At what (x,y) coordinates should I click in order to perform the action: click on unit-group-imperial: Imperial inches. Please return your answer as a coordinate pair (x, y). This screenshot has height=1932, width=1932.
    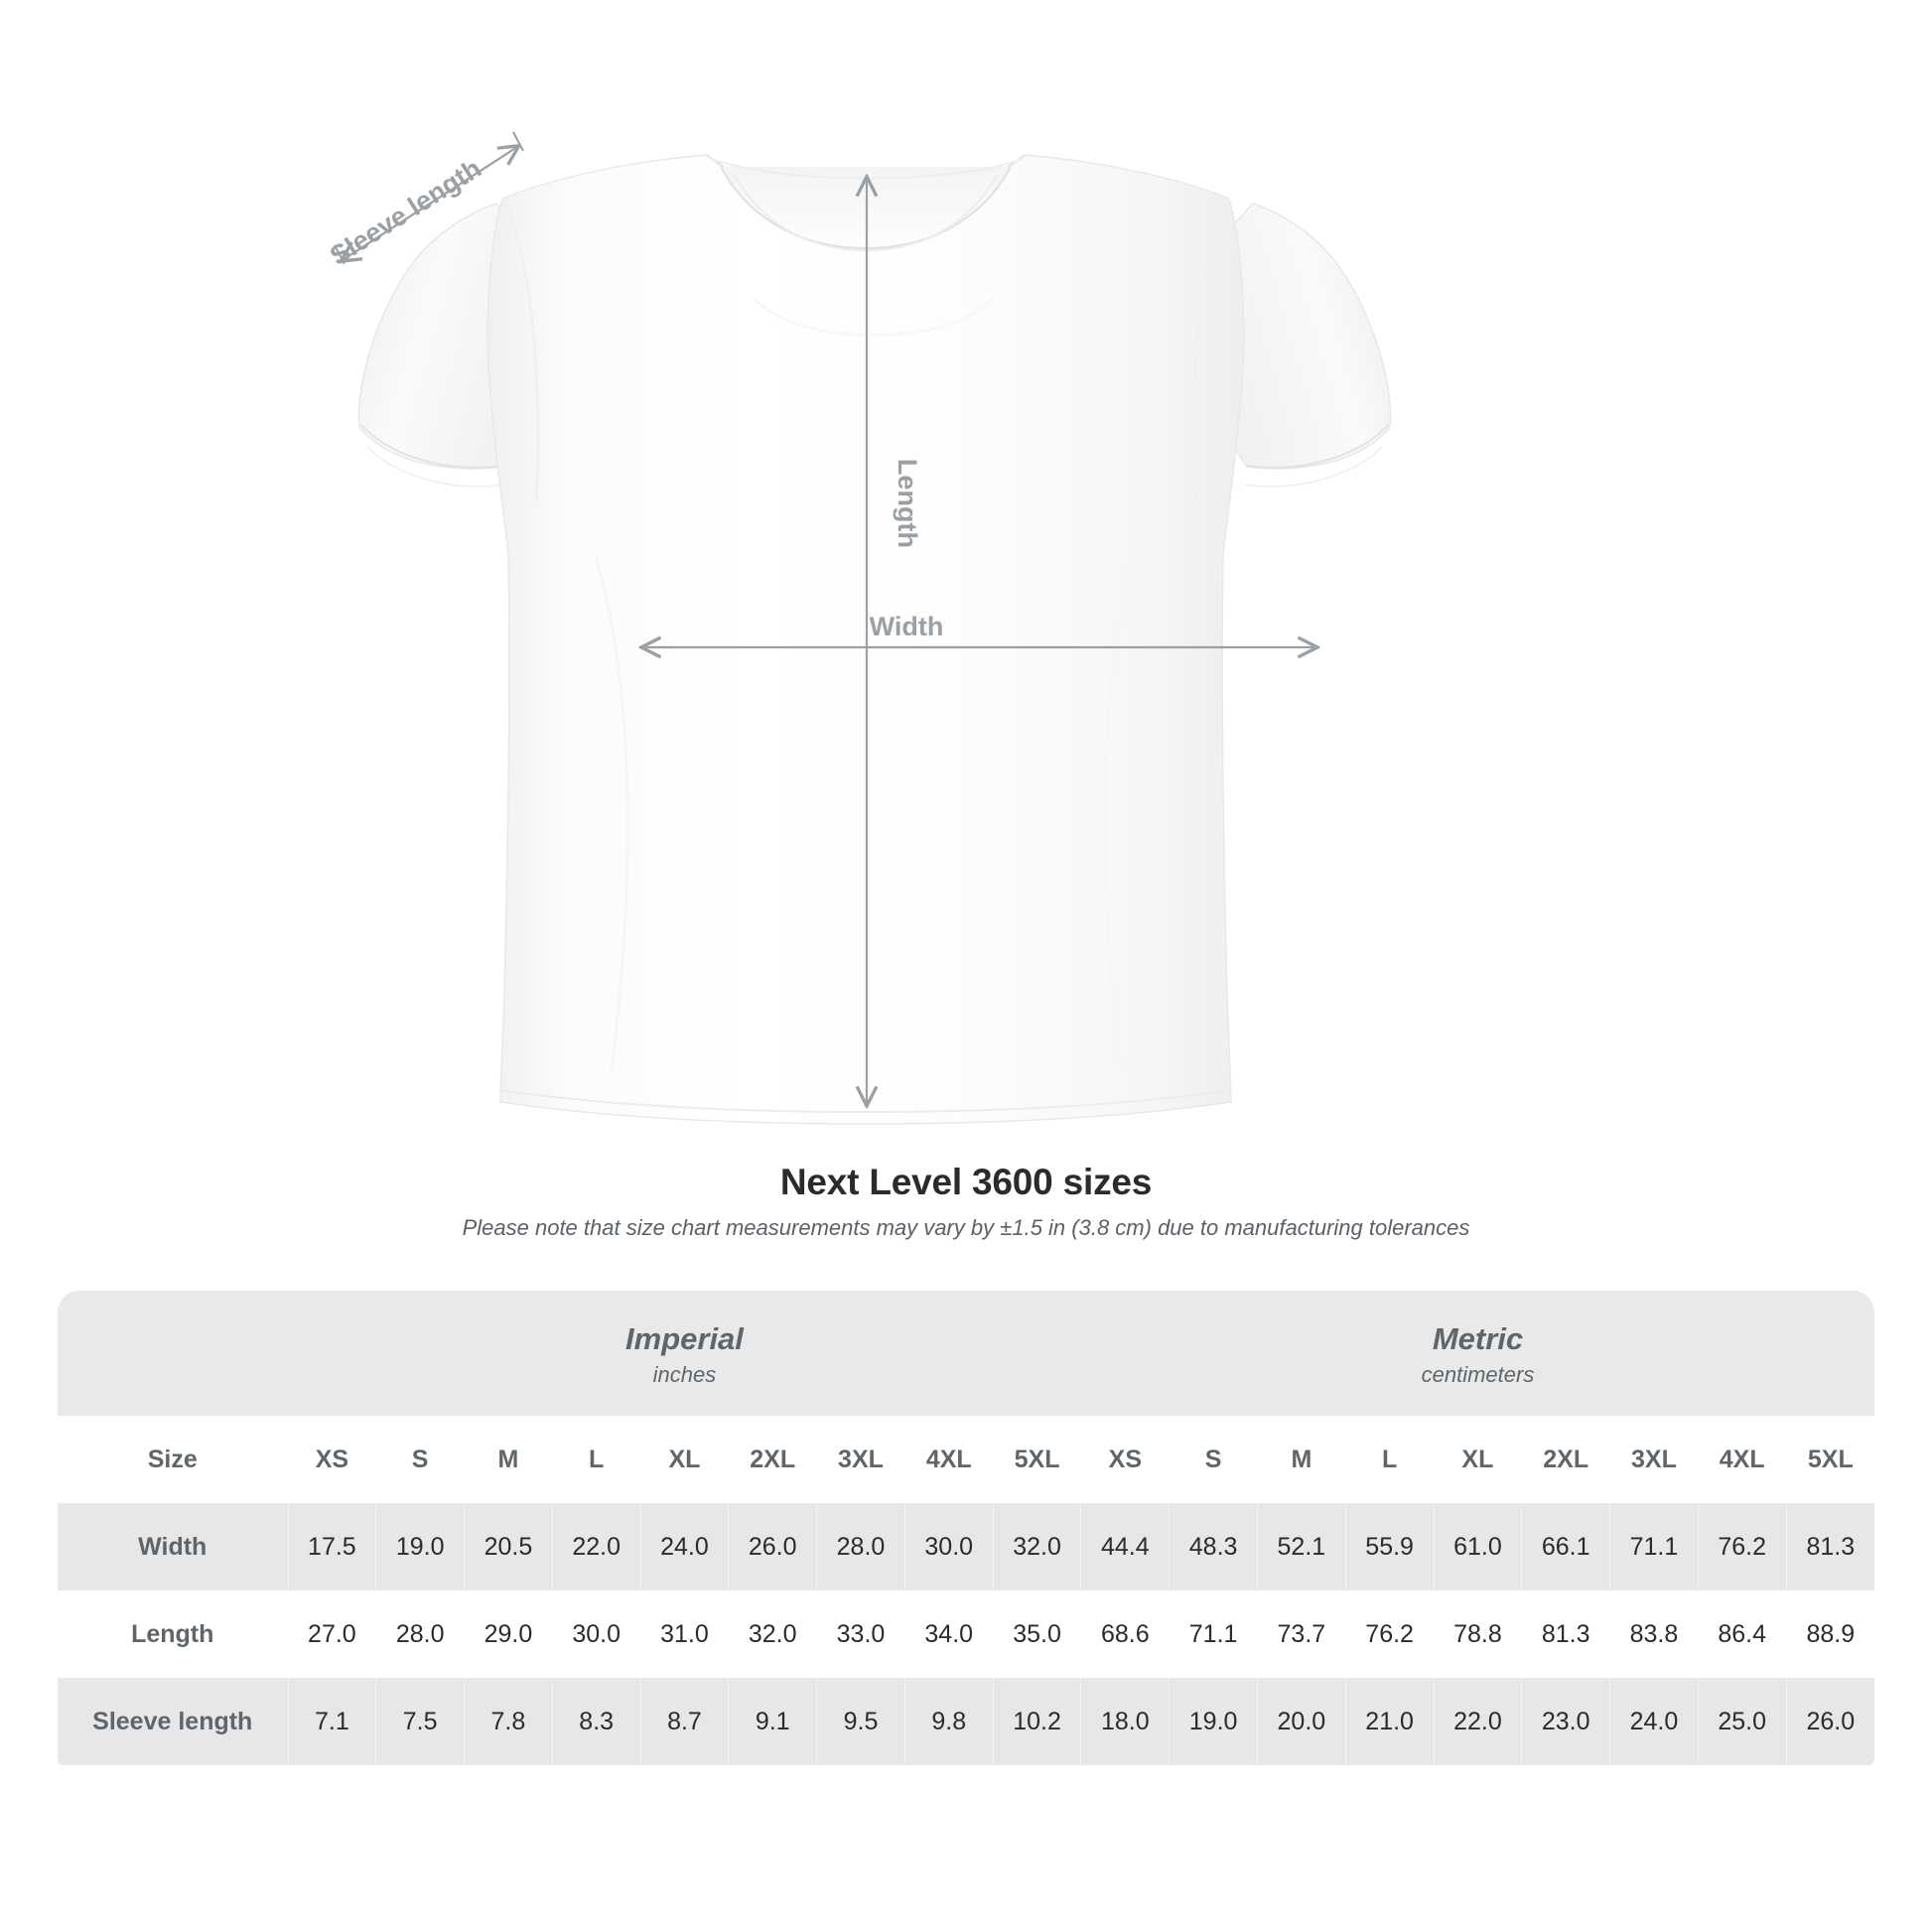
    Looking at the image, I should click on (684, 1353).